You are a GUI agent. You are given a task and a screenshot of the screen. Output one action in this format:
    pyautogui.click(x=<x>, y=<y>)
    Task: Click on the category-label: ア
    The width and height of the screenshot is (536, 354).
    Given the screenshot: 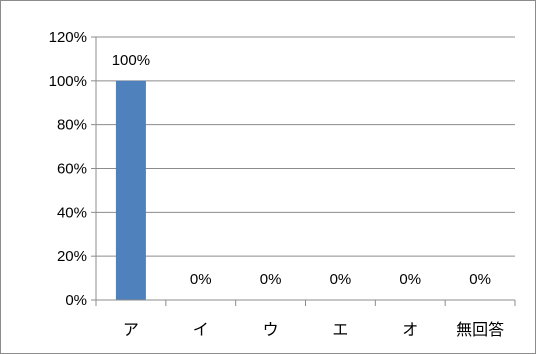 What is the action you would take?
    pyautogui.click(x=131, y=329)
    